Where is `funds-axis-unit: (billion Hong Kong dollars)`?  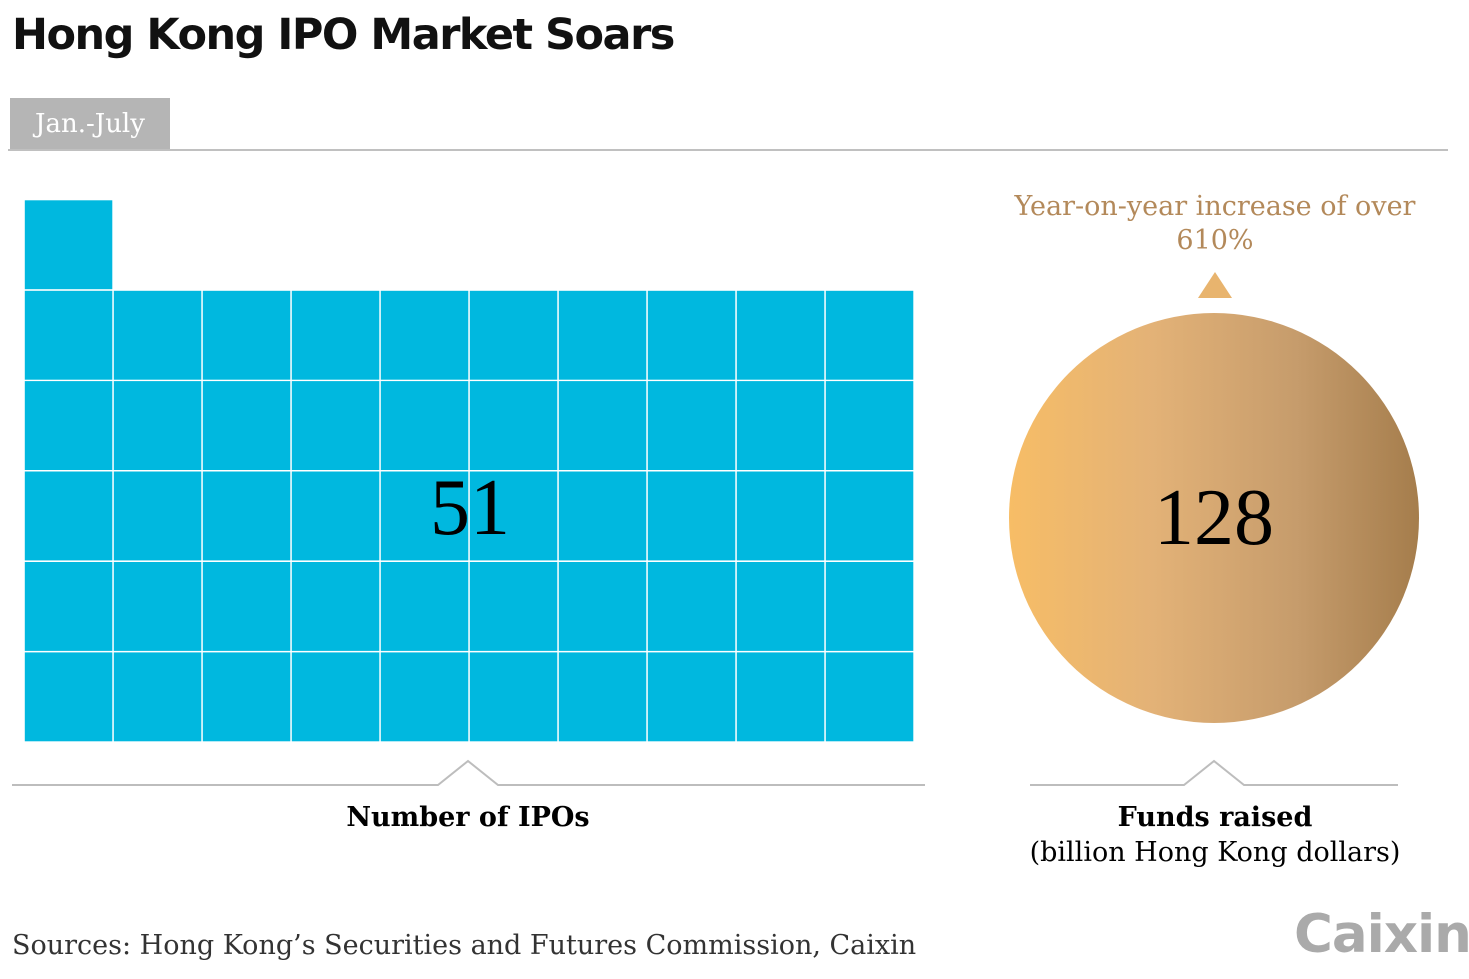
funds-axis-unit: (billion Hong Kong dollars) is located at coordinates (1215, 852).